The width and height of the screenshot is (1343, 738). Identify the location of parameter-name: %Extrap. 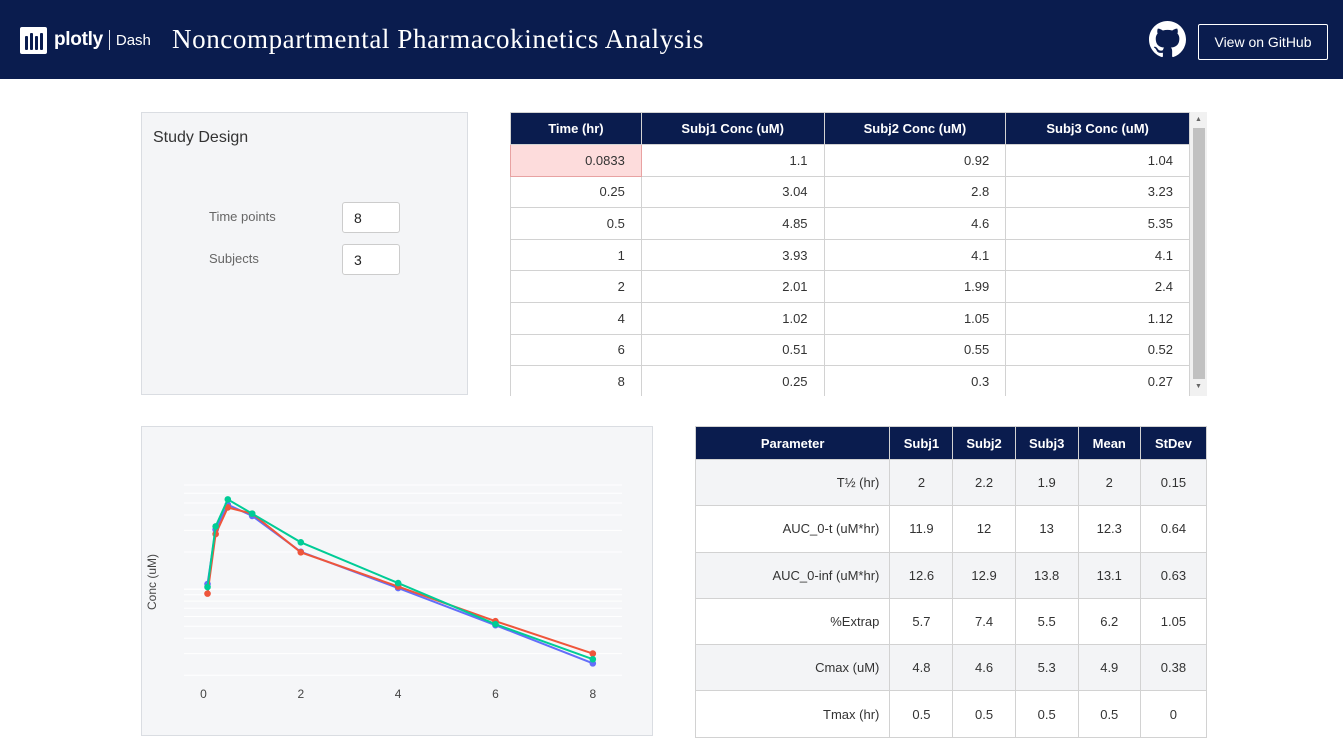
(792, 621).